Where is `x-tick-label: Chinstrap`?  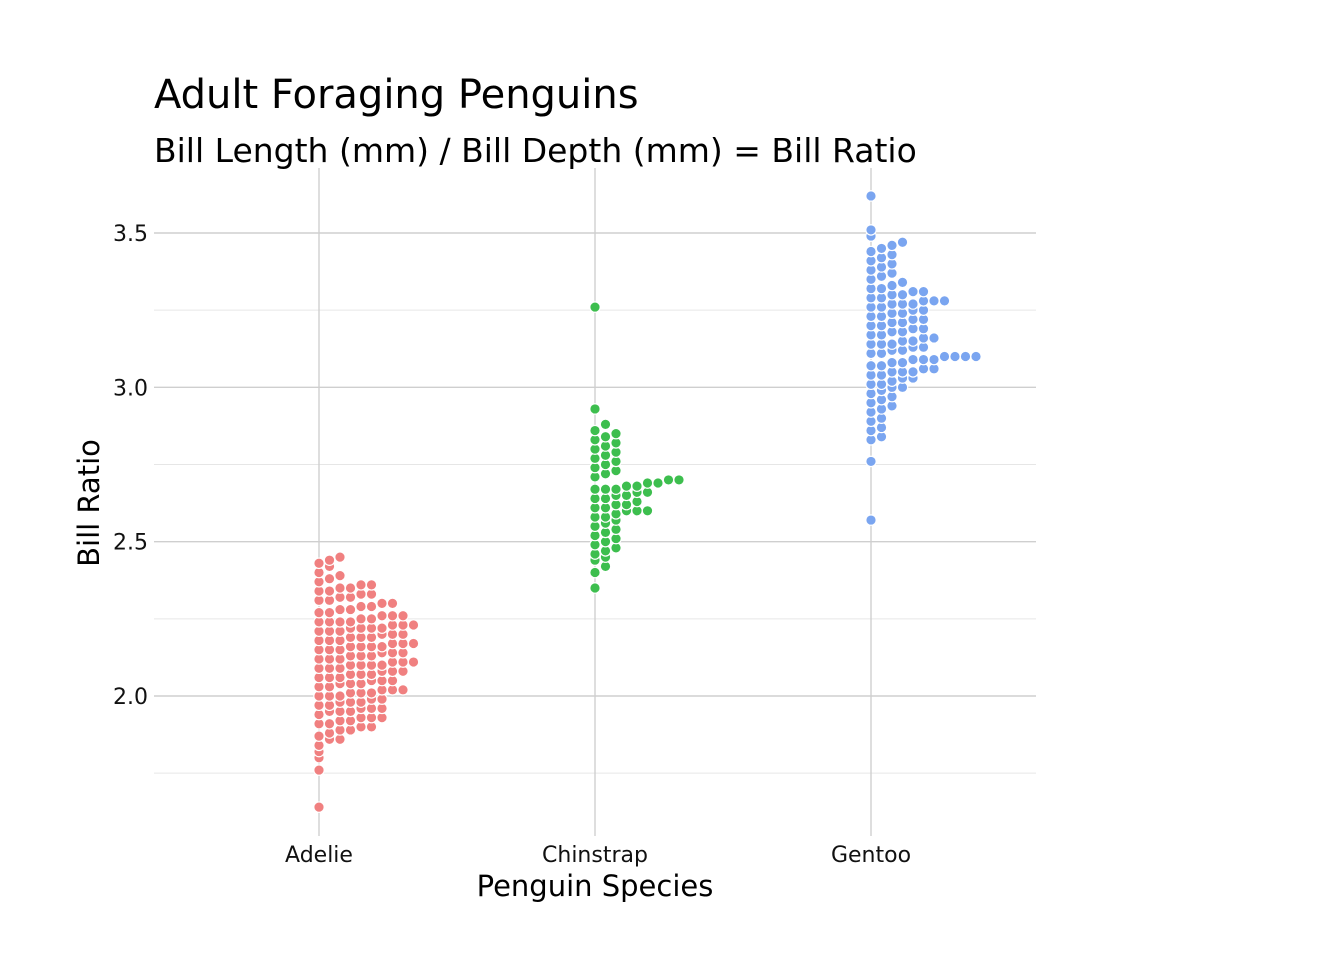 x-tick-label: Chinstrap is located at coordinates (595, 855).